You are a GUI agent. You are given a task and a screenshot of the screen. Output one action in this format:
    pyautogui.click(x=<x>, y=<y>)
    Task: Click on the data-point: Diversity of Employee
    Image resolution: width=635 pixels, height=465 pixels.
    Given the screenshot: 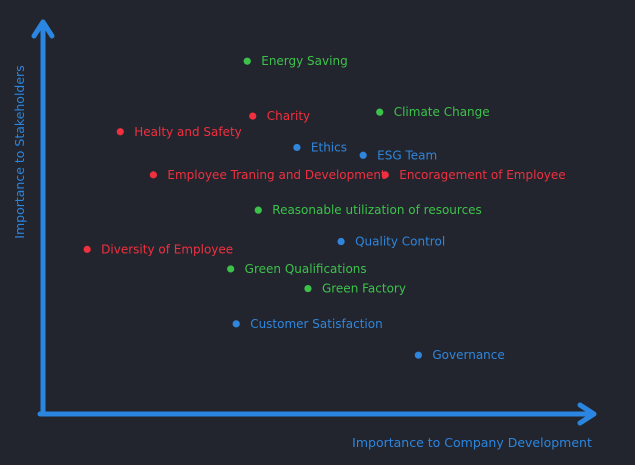 What is the action you would take?
    pyautogui.click(x=158, y=249)
    